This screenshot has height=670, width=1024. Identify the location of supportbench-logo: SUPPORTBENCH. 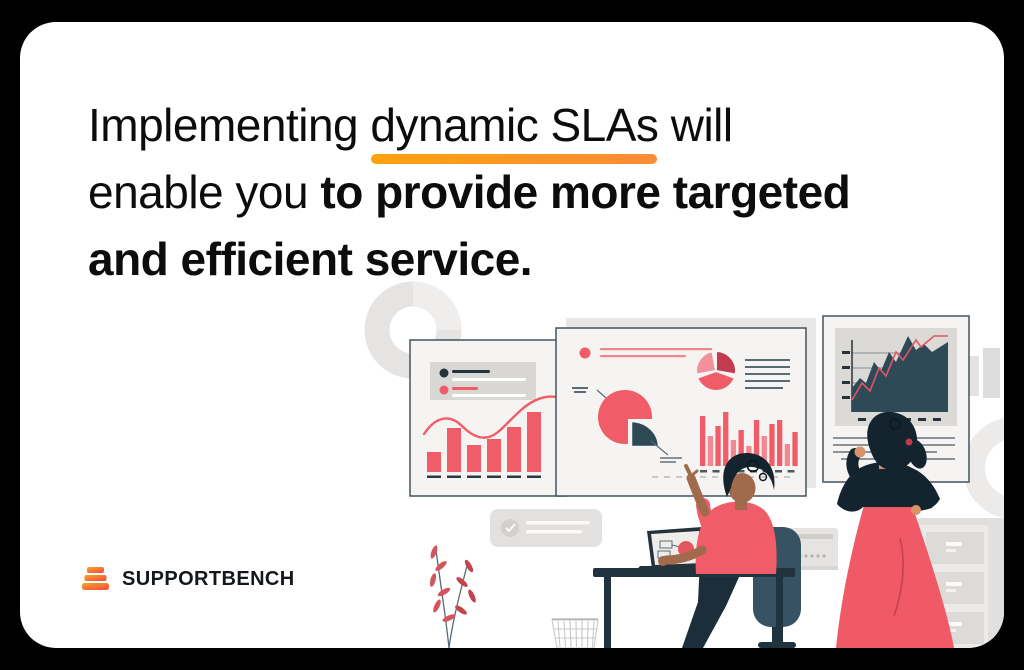
(187, 579).